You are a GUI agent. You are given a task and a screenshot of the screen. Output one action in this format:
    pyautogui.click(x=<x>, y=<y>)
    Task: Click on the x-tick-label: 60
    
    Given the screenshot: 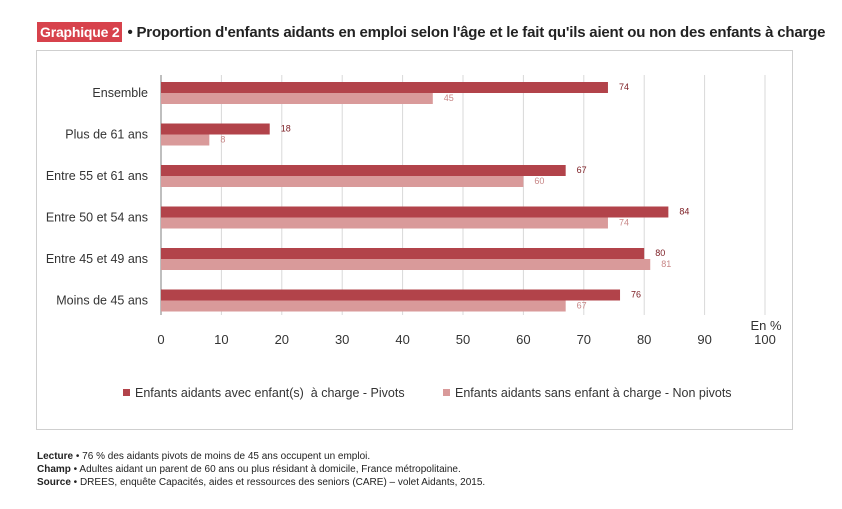 What is the action you would take?
    pyautogui.click(x=523, y=339)
    